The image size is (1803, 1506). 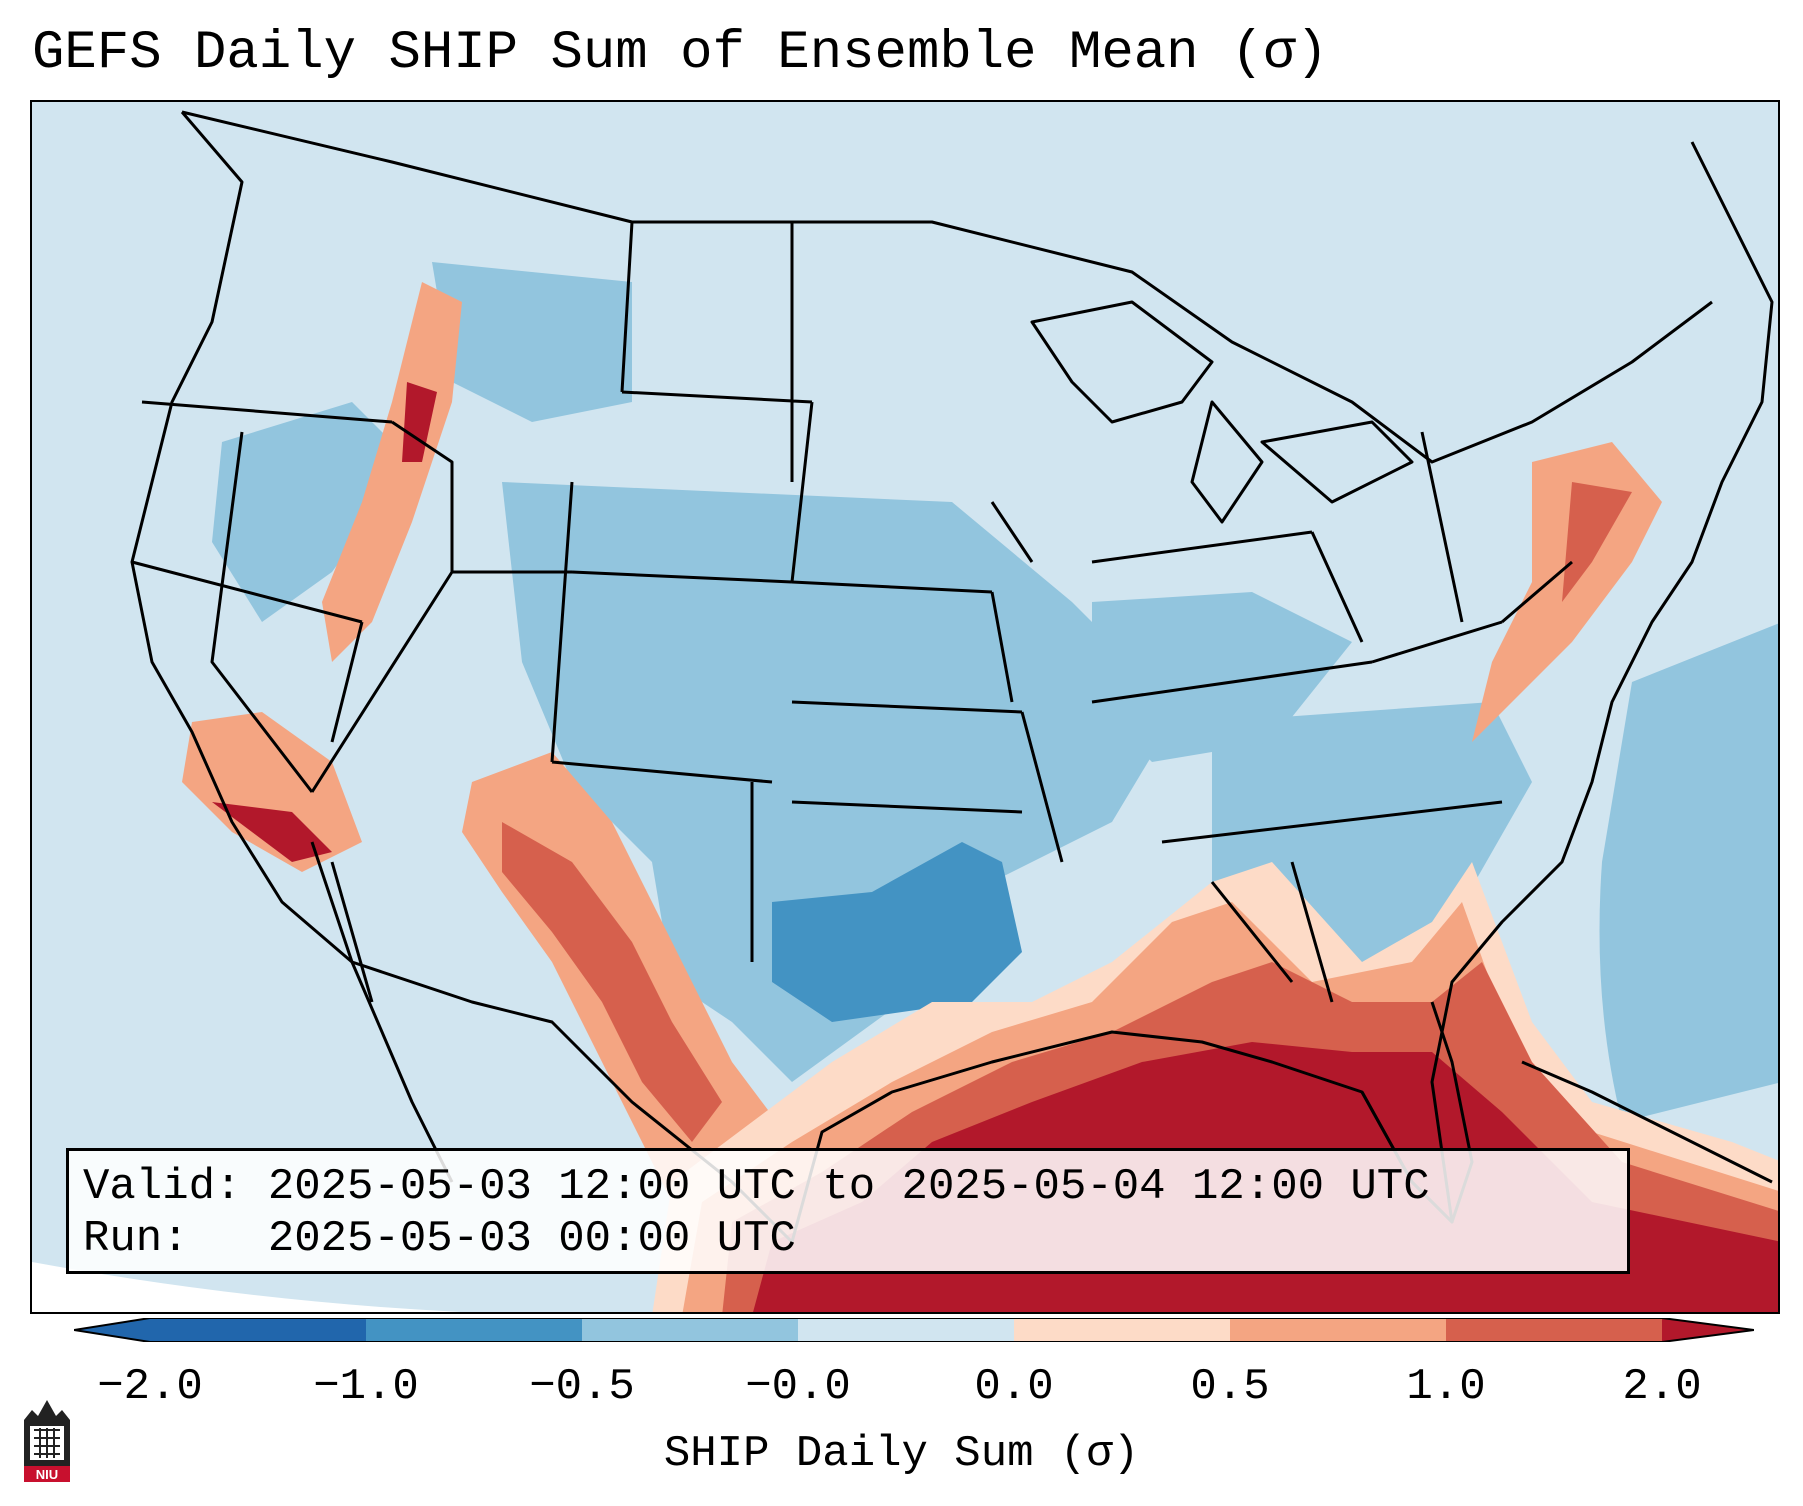 I want to click on texas-strong-negative-area, so click(x=897, y=932).